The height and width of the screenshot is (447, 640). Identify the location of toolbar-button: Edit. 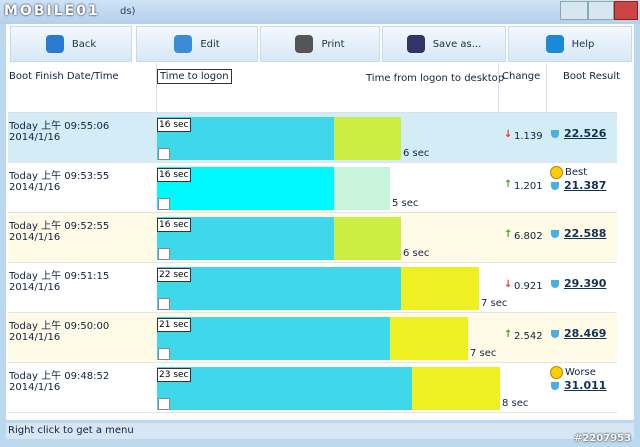
(197, 44).